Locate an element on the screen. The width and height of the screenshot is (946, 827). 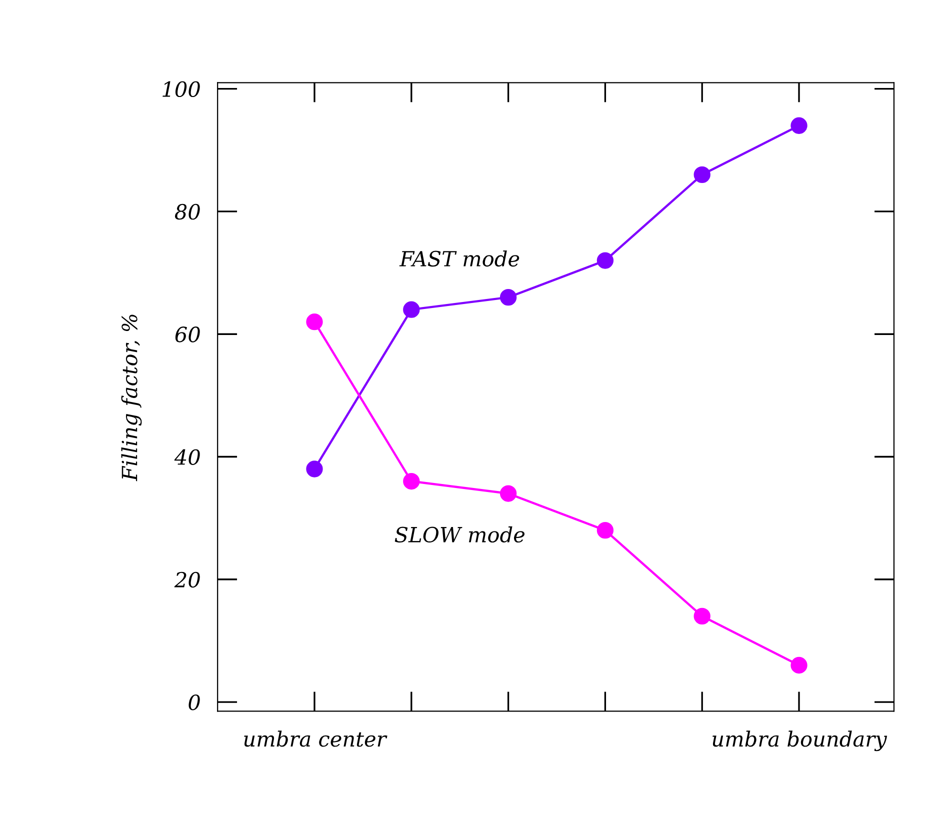
x-tick-label: umbra boundary is located at coordinates (800, 741).